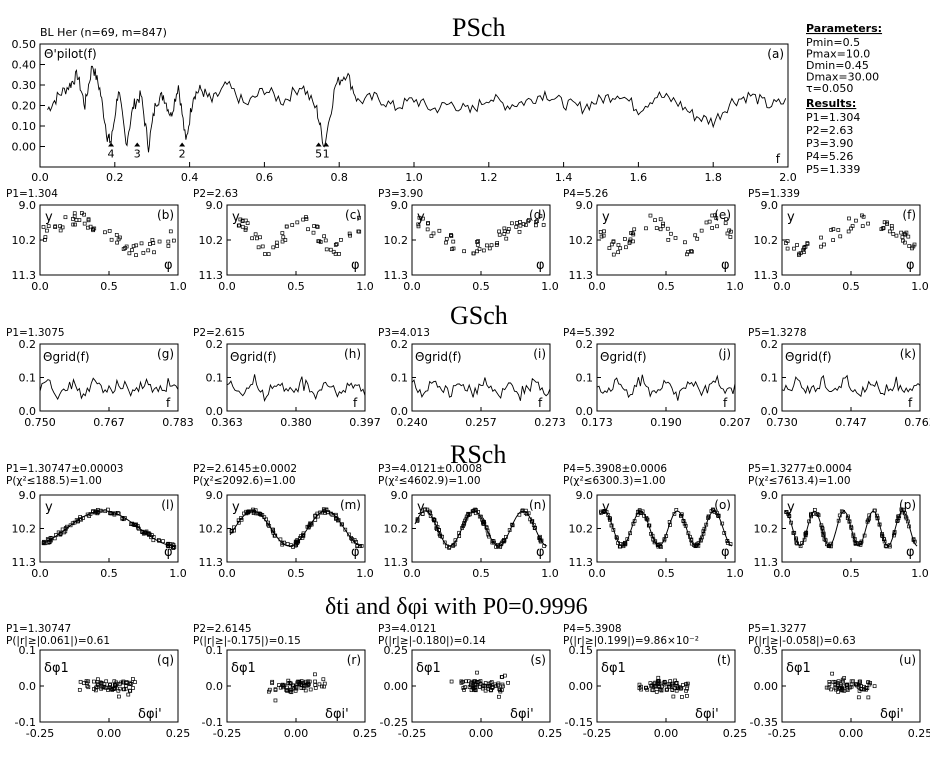 The image size is (930, 759). Describe the element at coordinates (64, 469) in the screenshot. I see `period-label: P1=1.30747±0.00003` at that location.